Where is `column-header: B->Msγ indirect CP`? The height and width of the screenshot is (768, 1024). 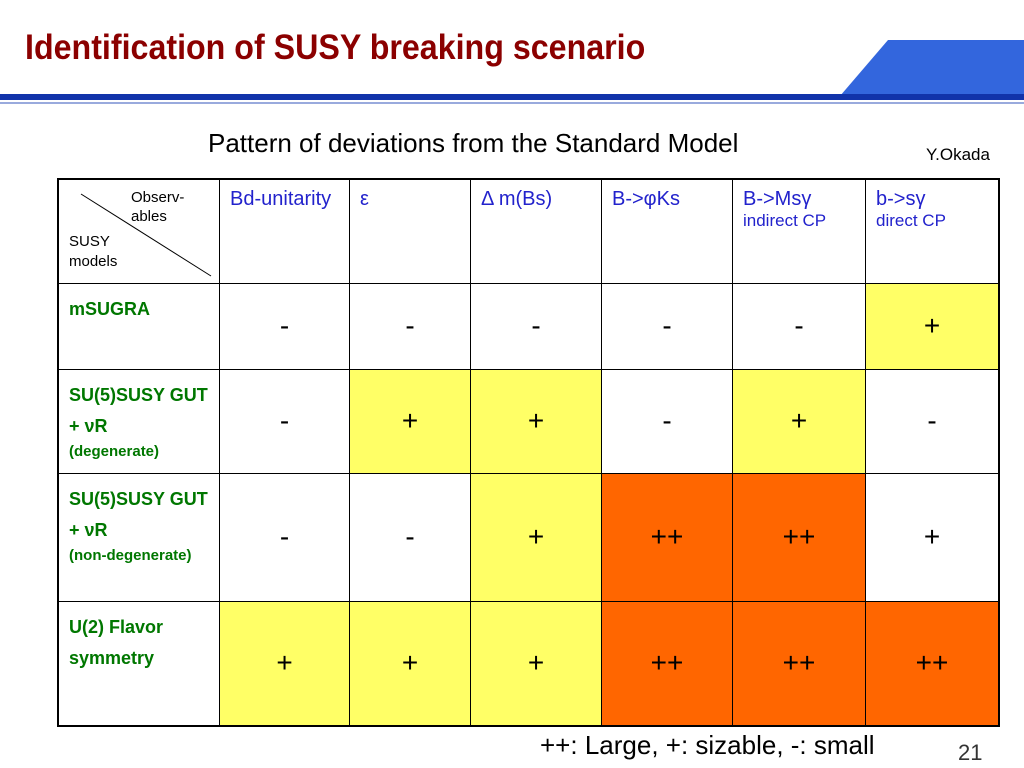
column-header: B->Msγ indirect CP is located at coordinates (799, 231).